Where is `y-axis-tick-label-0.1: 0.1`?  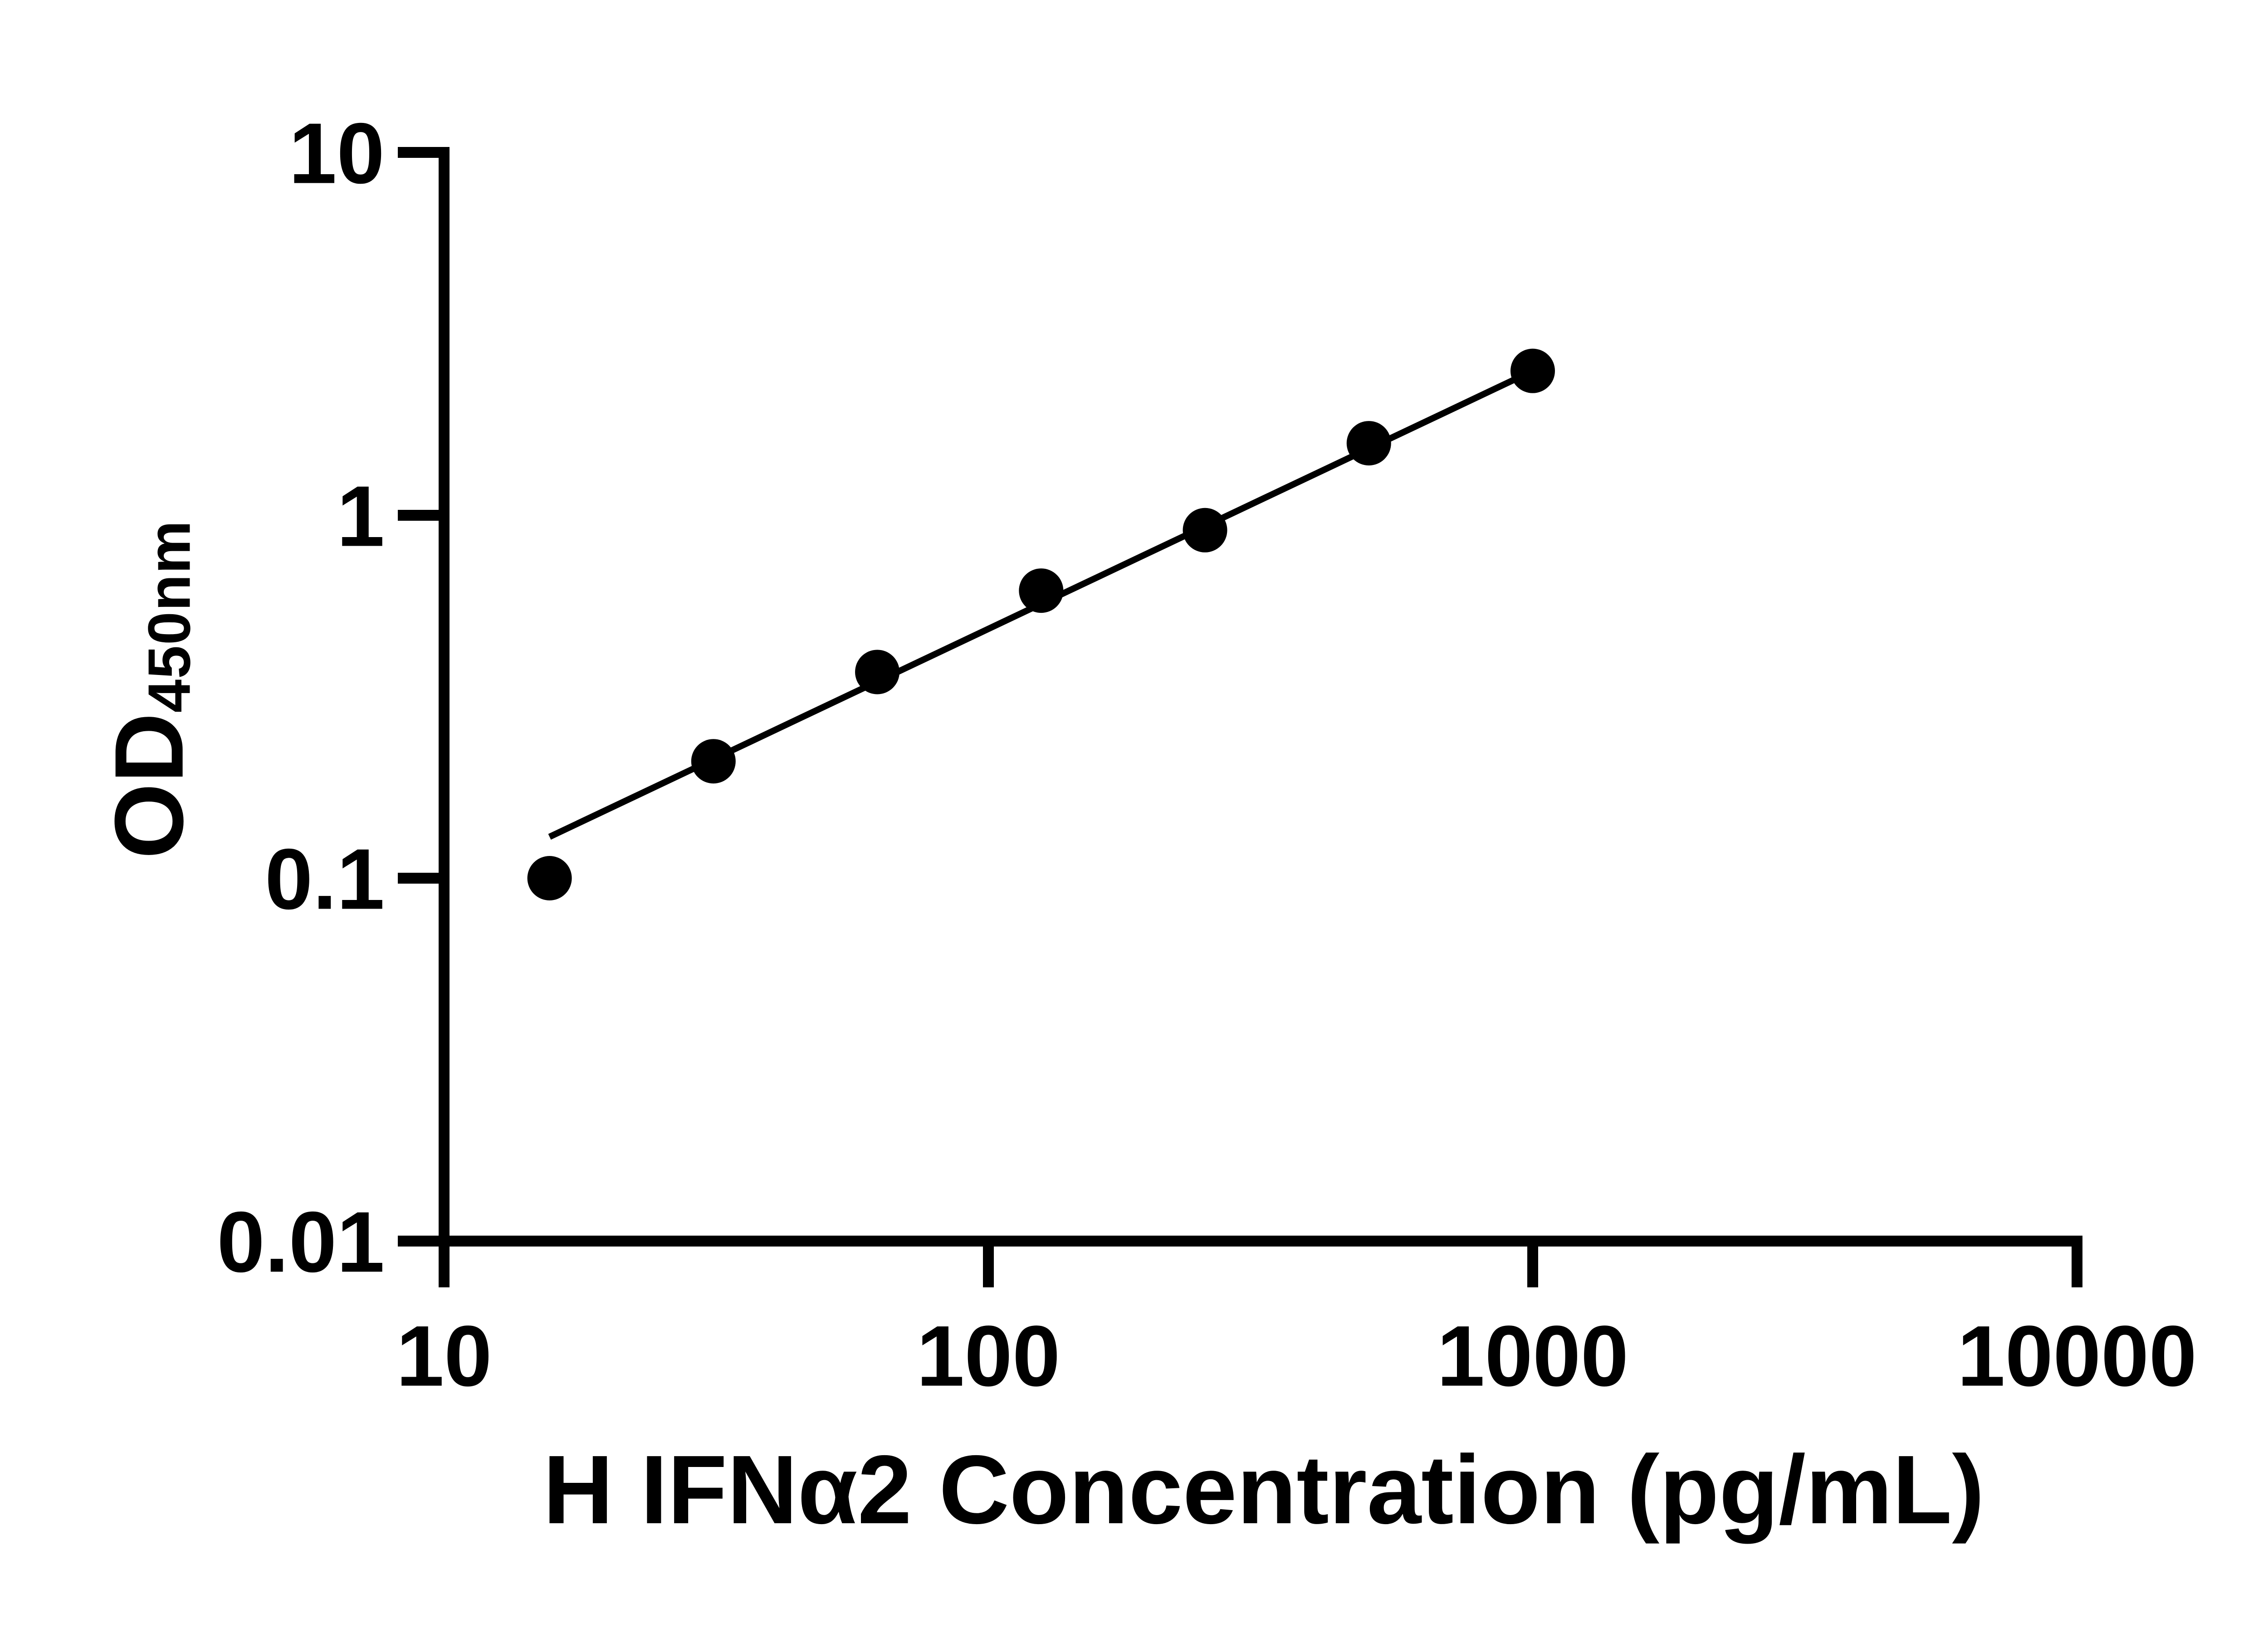
y-axis-tick-label-0.1: 0.1 is located at coordinates (325, 879).